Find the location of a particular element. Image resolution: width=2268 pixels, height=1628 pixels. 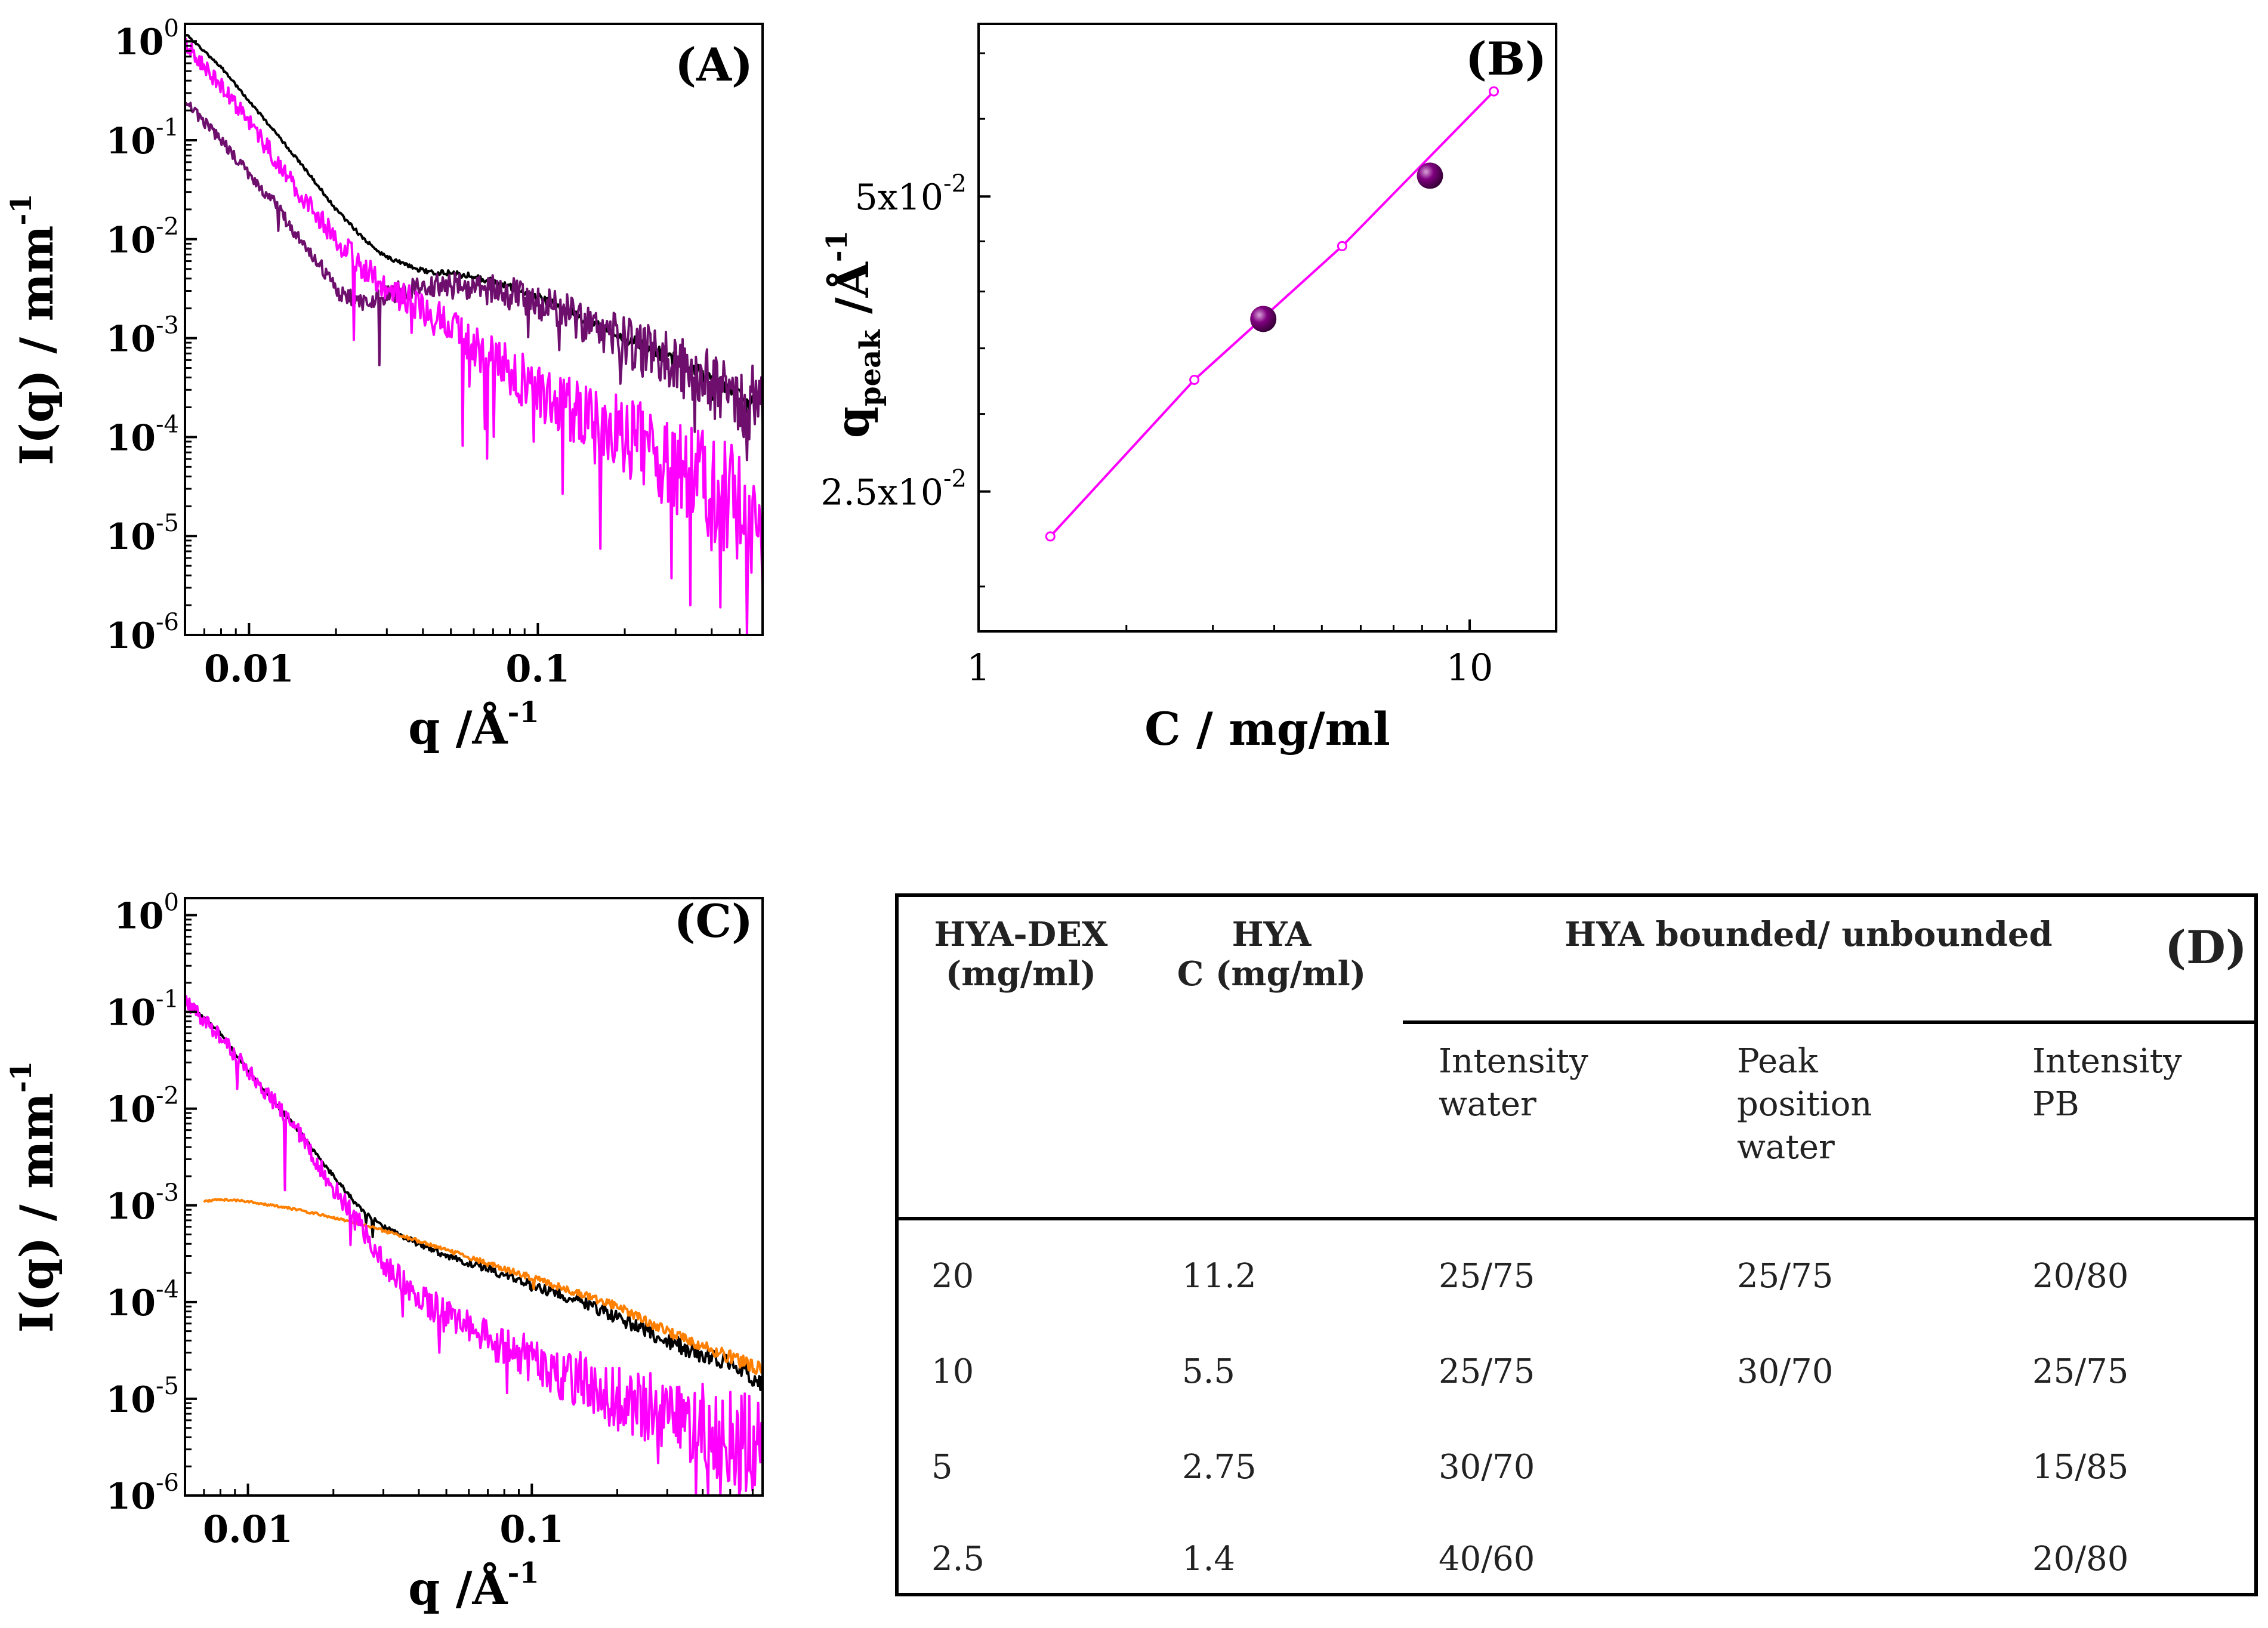

header-intensity-pb-line1: Intensity is located at coordinates (2107, 1061).